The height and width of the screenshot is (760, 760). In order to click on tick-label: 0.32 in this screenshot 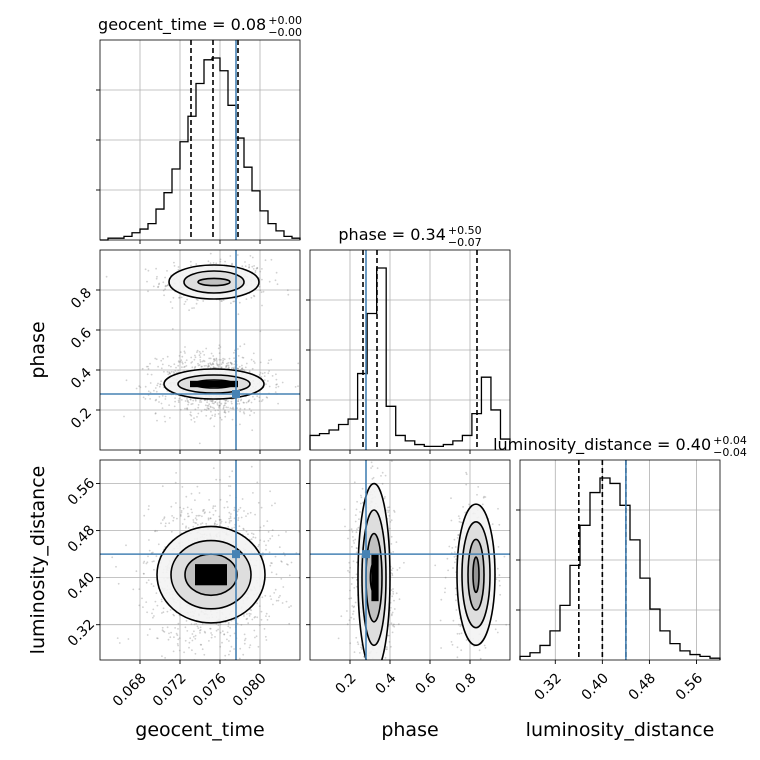, I will do `click(81, 633)`.